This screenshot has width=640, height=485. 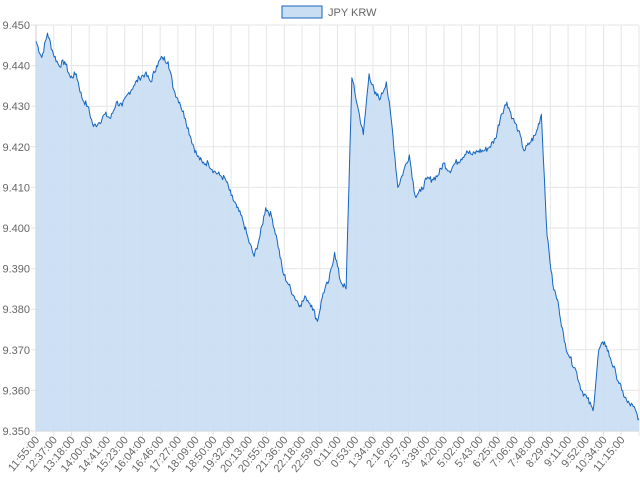 What do you see at coordinates (16, 148) in the screenshot?
I see `y-tick-label: 9.420` at bounding box center [16, 148].